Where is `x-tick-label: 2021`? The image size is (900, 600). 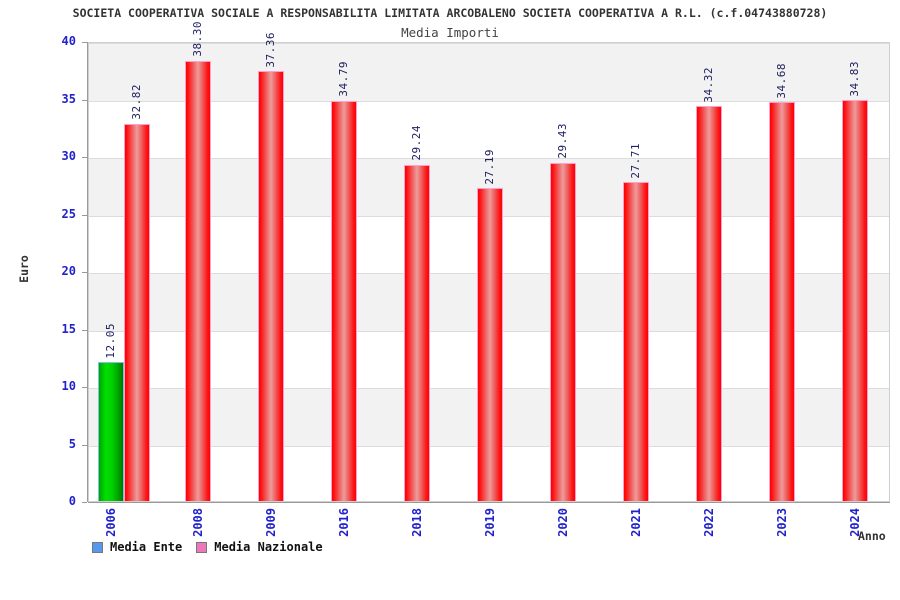 x-tick-label: 2021 is located at coordinates (635, 522).